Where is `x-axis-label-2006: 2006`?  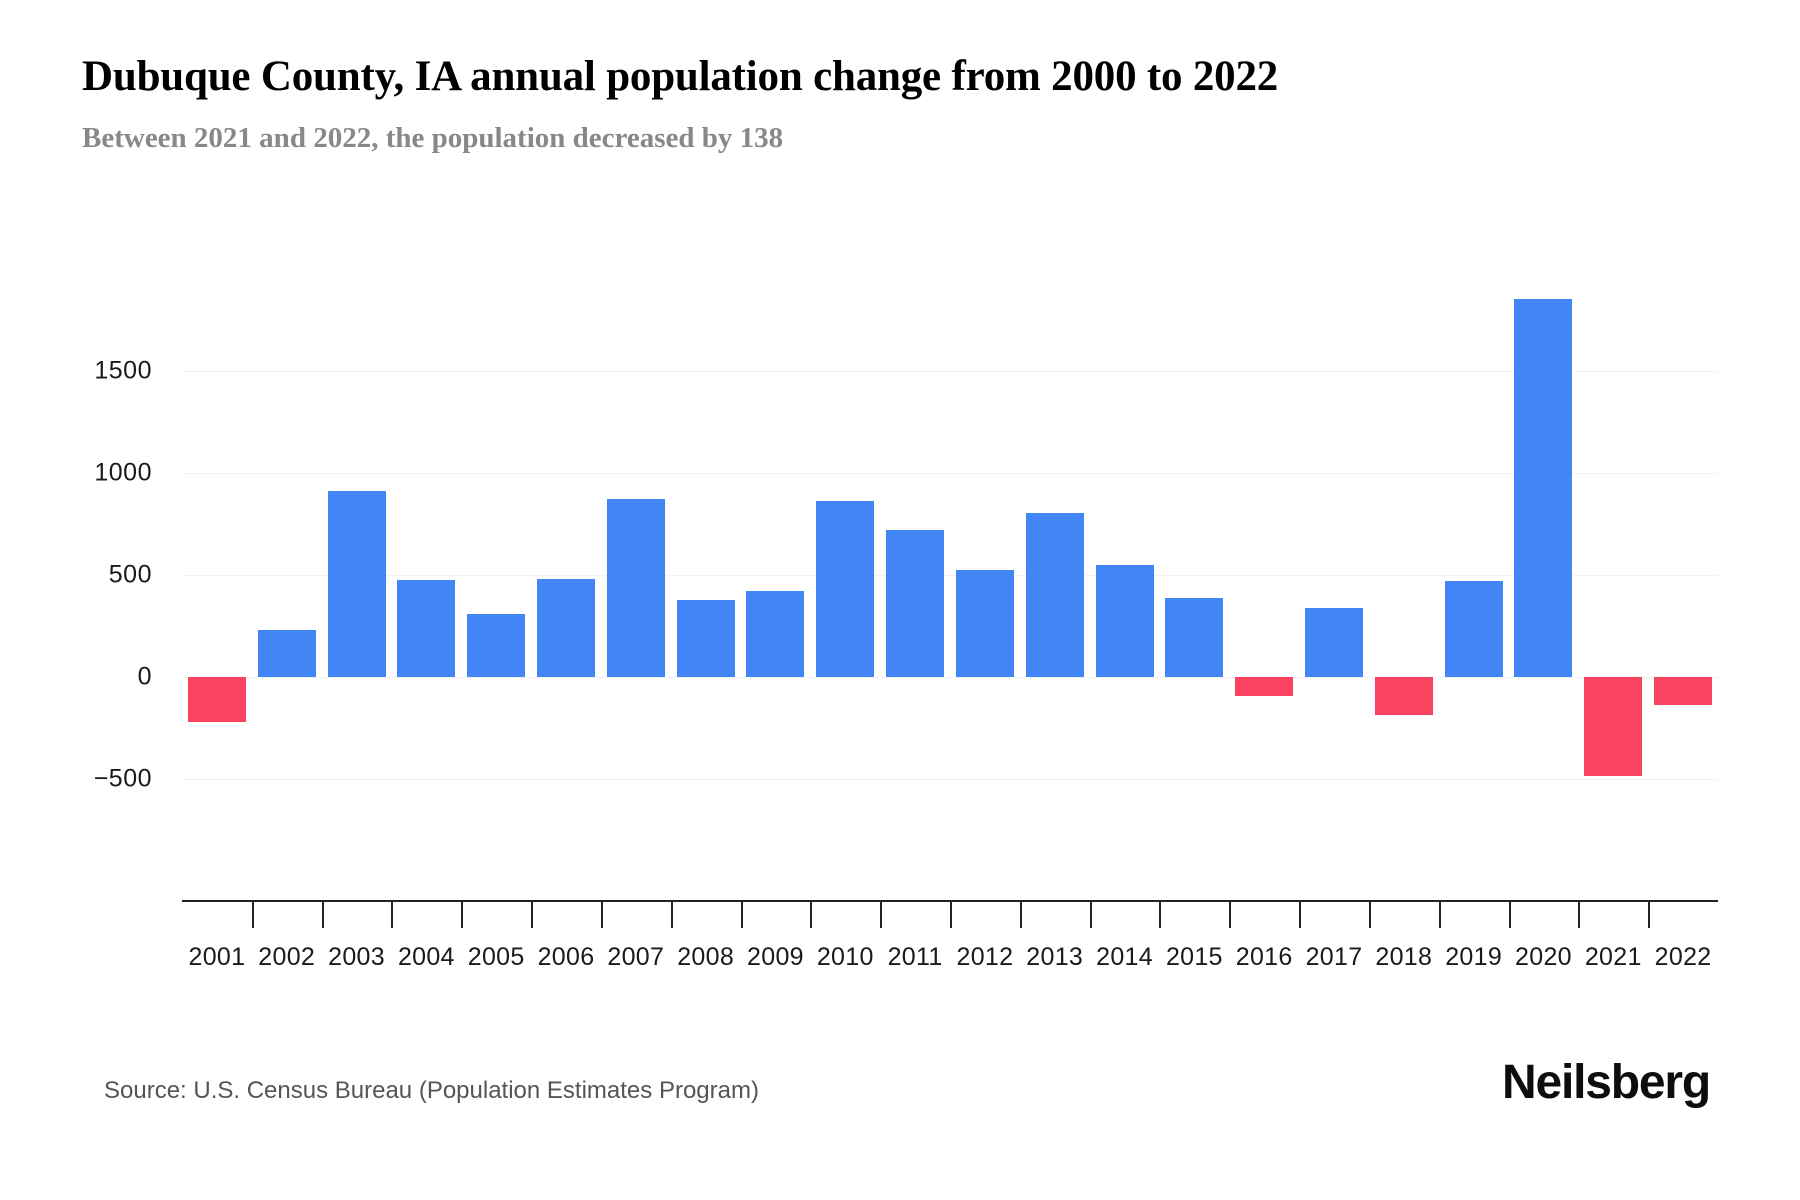 x-axis-label-2006: 2006 is located at coordinates (566, 957).